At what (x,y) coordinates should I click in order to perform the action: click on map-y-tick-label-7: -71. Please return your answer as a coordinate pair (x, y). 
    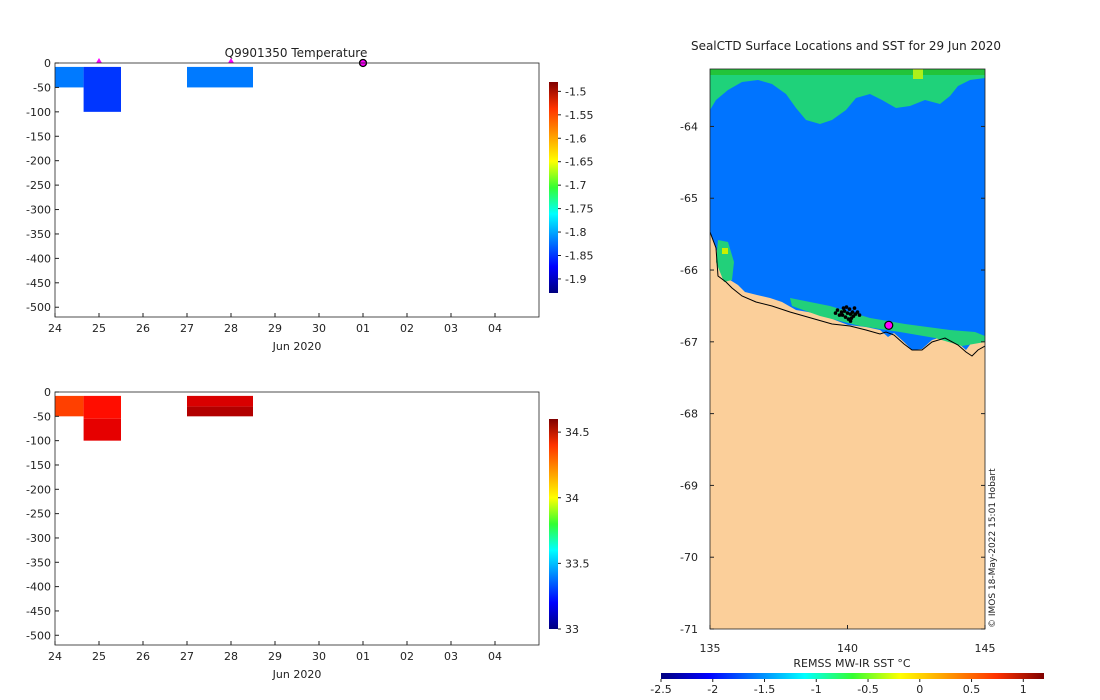
    Looking at the image, I should click on (689, 629).